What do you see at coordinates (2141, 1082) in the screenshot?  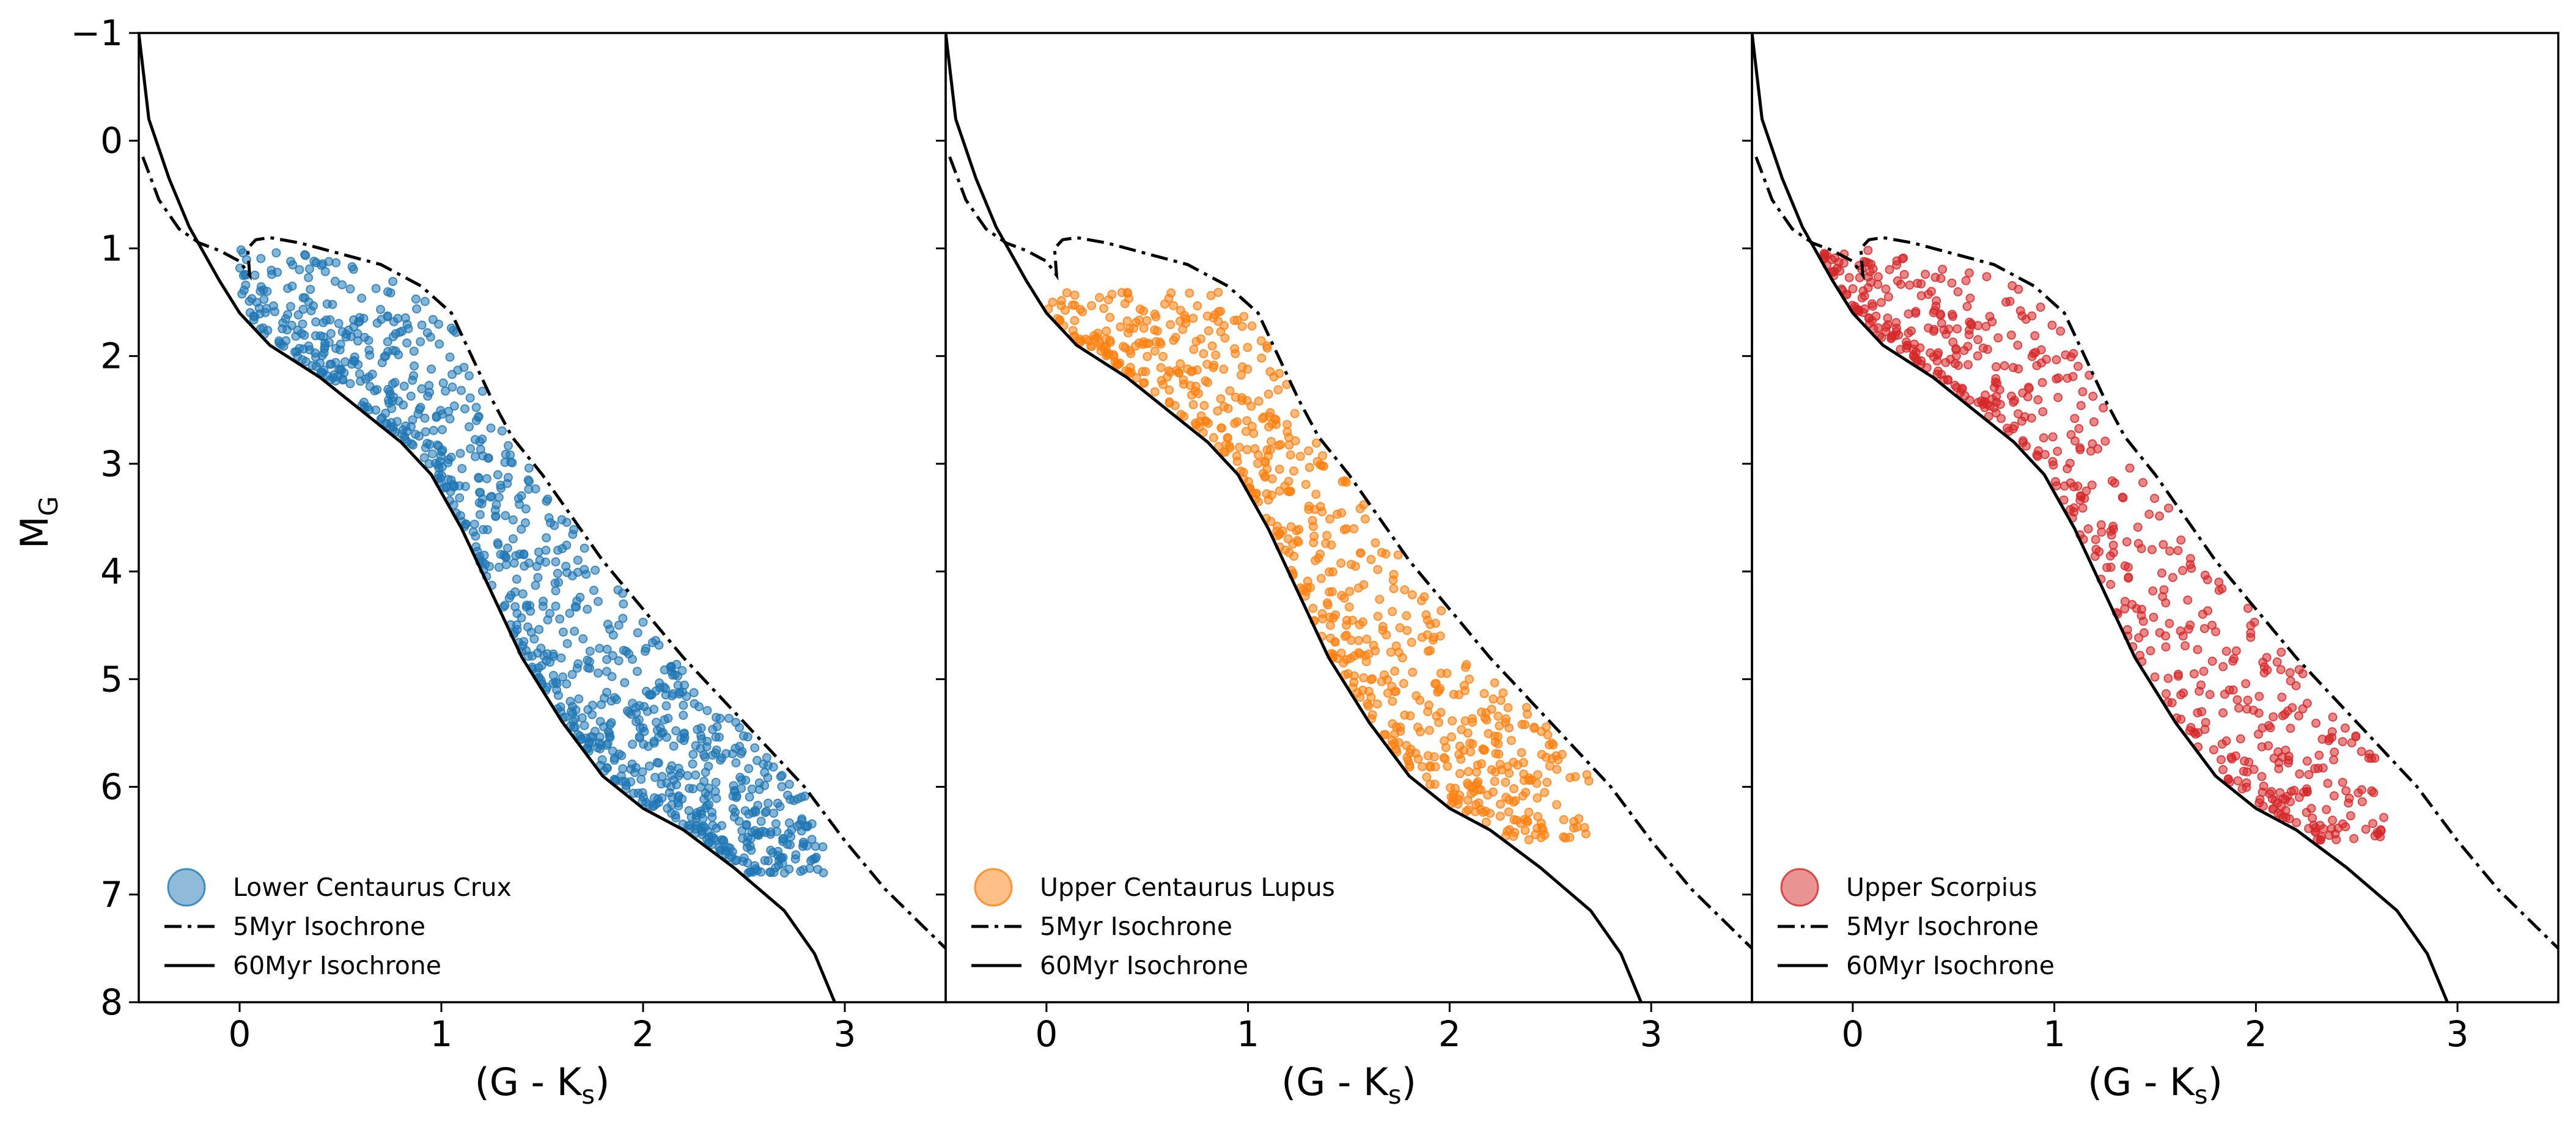 I see `x-axis-title-main: (G - K` at bounding box center [2141, 1082].